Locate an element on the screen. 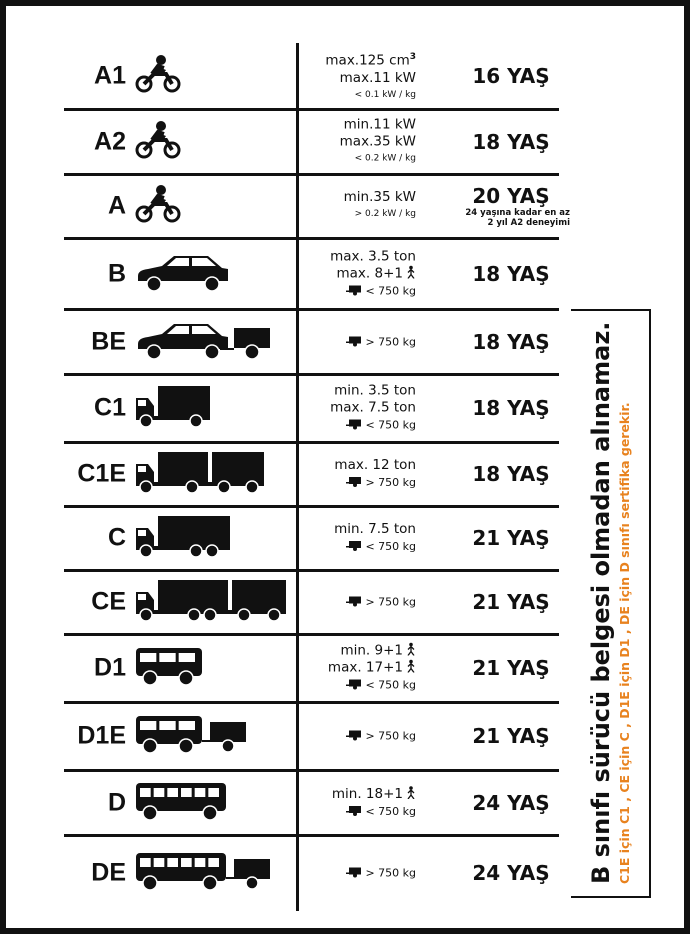 The height and width of the screenshot is (934, 690). license-row-b: B max. 3.5 ton max. 8+1 < 750 kg 18 YAŞ is located at coordinates (286, 273).